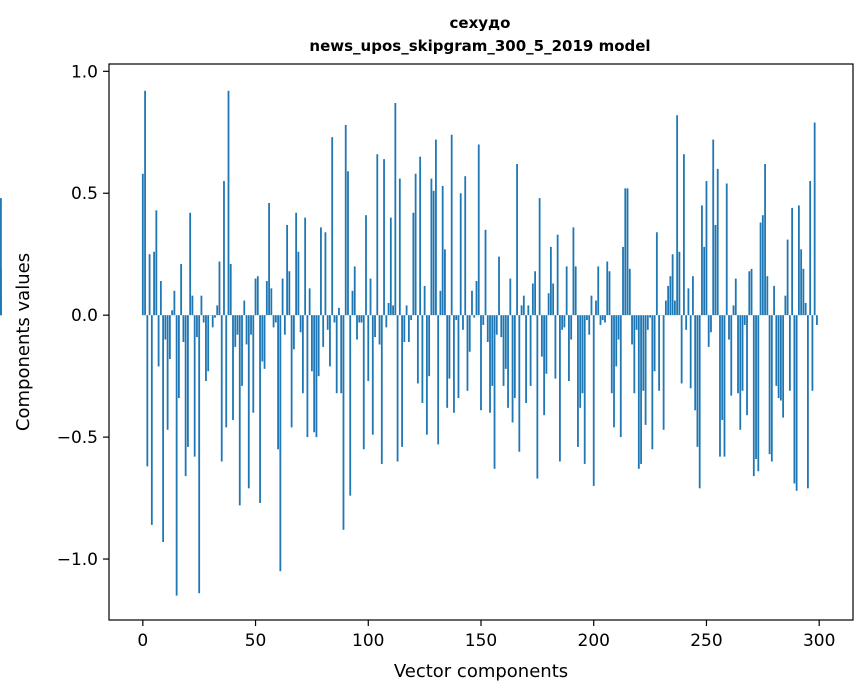 This screenshot has height=696, width=867. Describe the element at coordinates (83, 316) in the screenshot. I see `y-axis: −1.0 −0.5 0.0 0.5 1.0` at that location.